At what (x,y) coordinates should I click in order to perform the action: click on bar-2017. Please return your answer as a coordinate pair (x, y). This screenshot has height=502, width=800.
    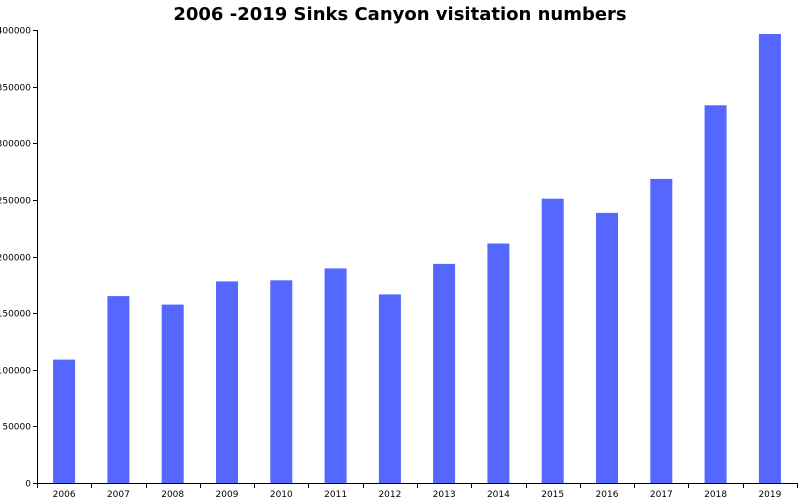
    Looking at the image, I should click on (661, 330).